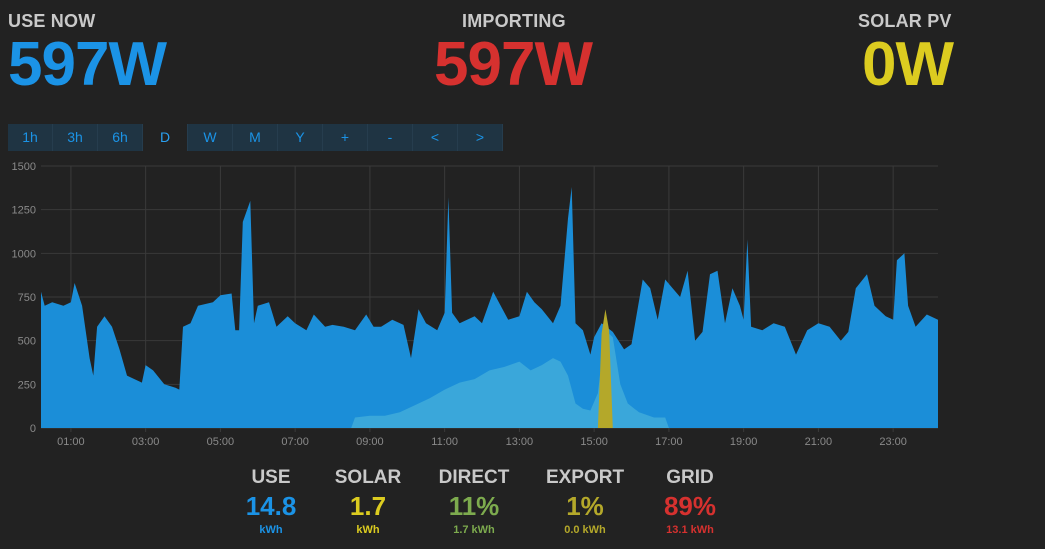 The width and height of the screenshot is (1045, 549). I want to click on use-now-stat: USE NOW 597W, so click(87, 54).